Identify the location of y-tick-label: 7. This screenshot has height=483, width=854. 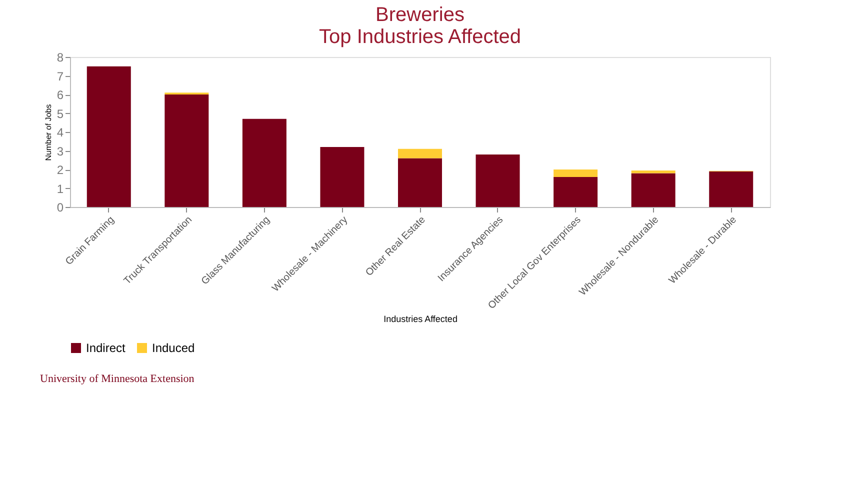
(60, 76).